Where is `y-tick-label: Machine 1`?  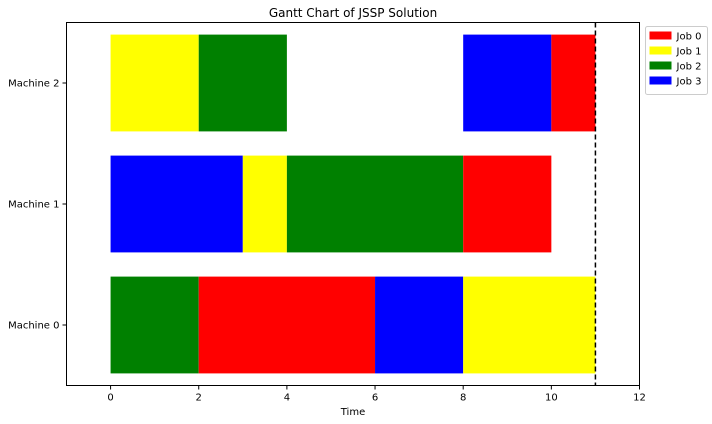
y-tick-label: Machine 1 is located at coordinates (33, 205).